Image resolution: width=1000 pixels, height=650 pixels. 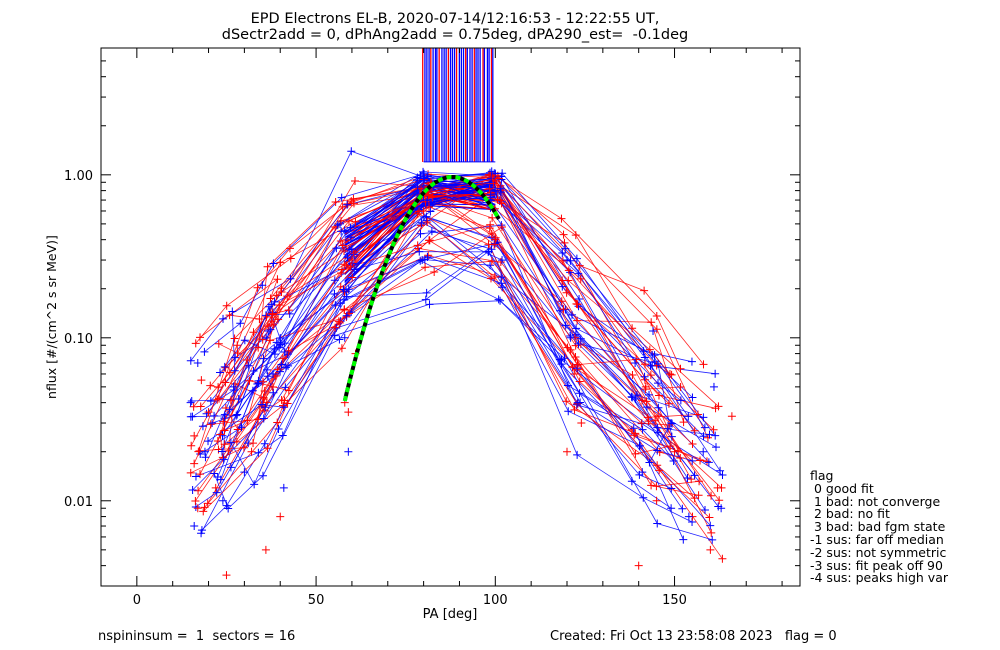 What do you see at coordinates (878, 527) in the screenshot?
I see `legend-item: 3 bad: bad fgm state` at bounding box center [878, 527].